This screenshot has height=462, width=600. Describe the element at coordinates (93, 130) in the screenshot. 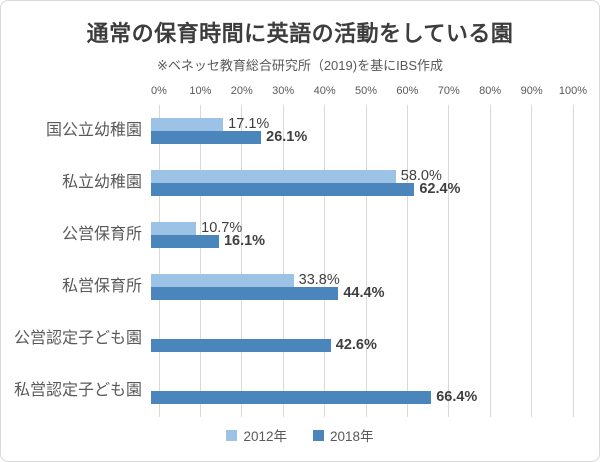

I see `category-label: 国公立幼稚園` at that location.